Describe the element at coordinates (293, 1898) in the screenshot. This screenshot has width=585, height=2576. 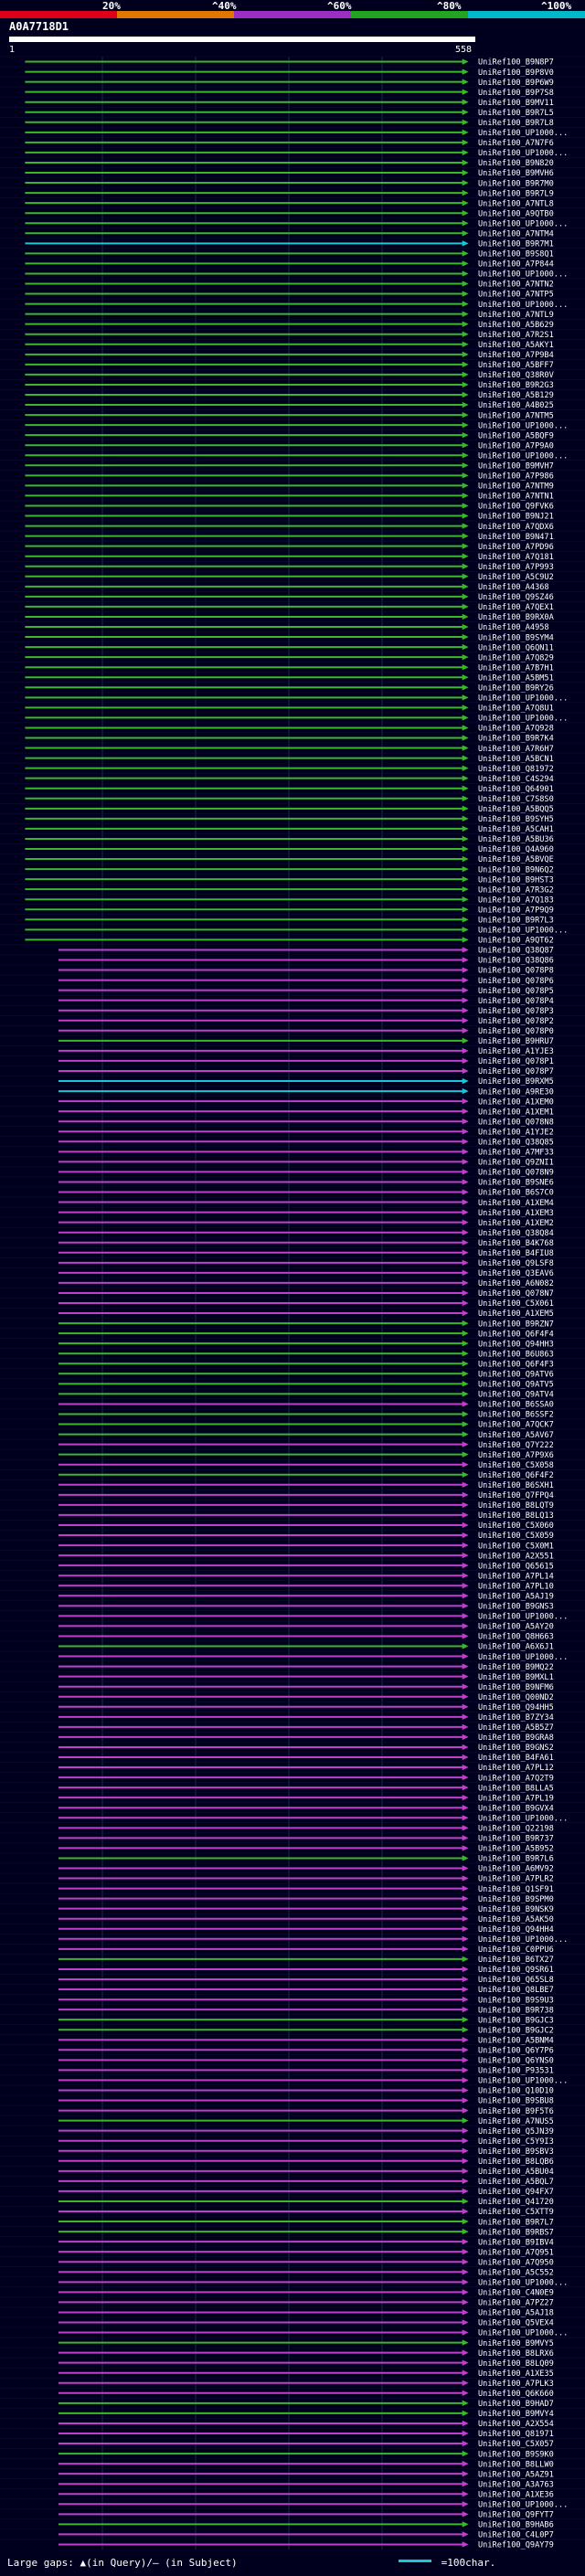
I see `hit-row: UniRef100_B9SPM0` at that location.